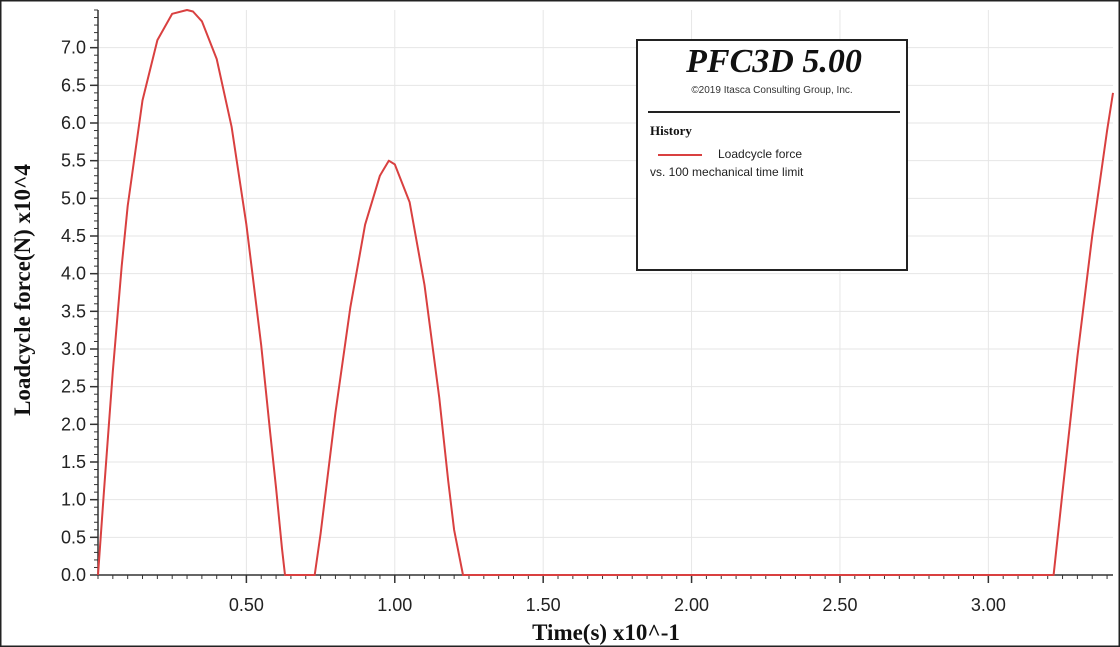 This screenshot has width=1120, height=647. What do you see at coordinates (73, 462) in the screenshot?
I see `y-tick-label: 1.5` at bounding box center [73, 462].